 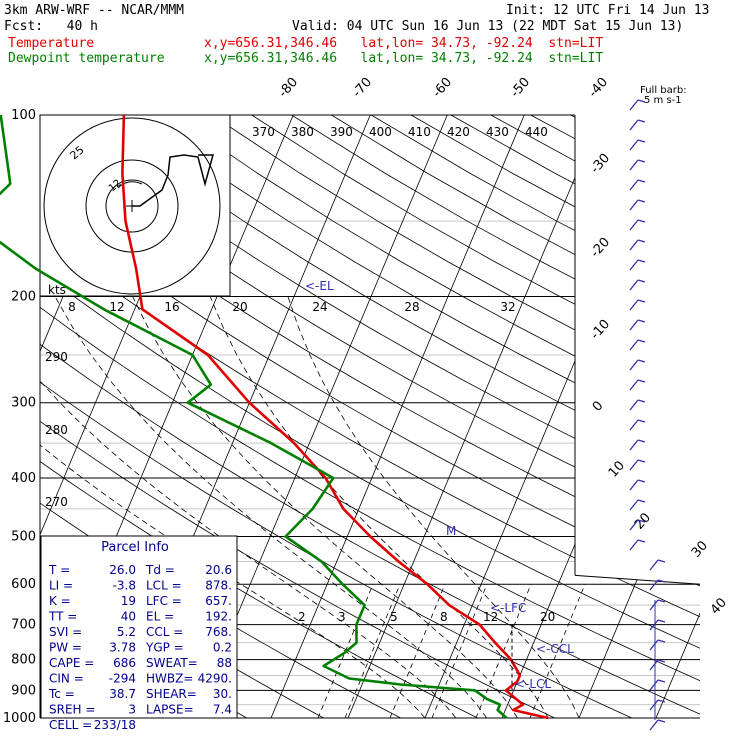 What do you see at coordinates (218, 570) in the screenshot?
I see `parcel-value: 20.6` at bounding box center [218, 570].